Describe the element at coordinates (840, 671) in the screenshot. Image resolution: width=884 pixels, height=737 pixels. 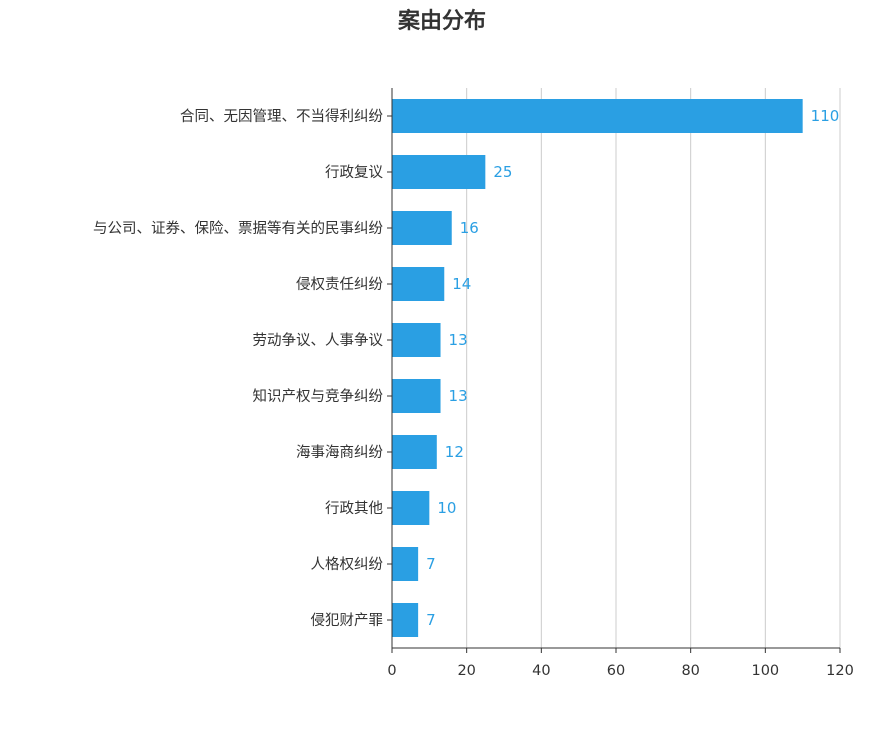
I see `x-tick-label: 120` at that location.